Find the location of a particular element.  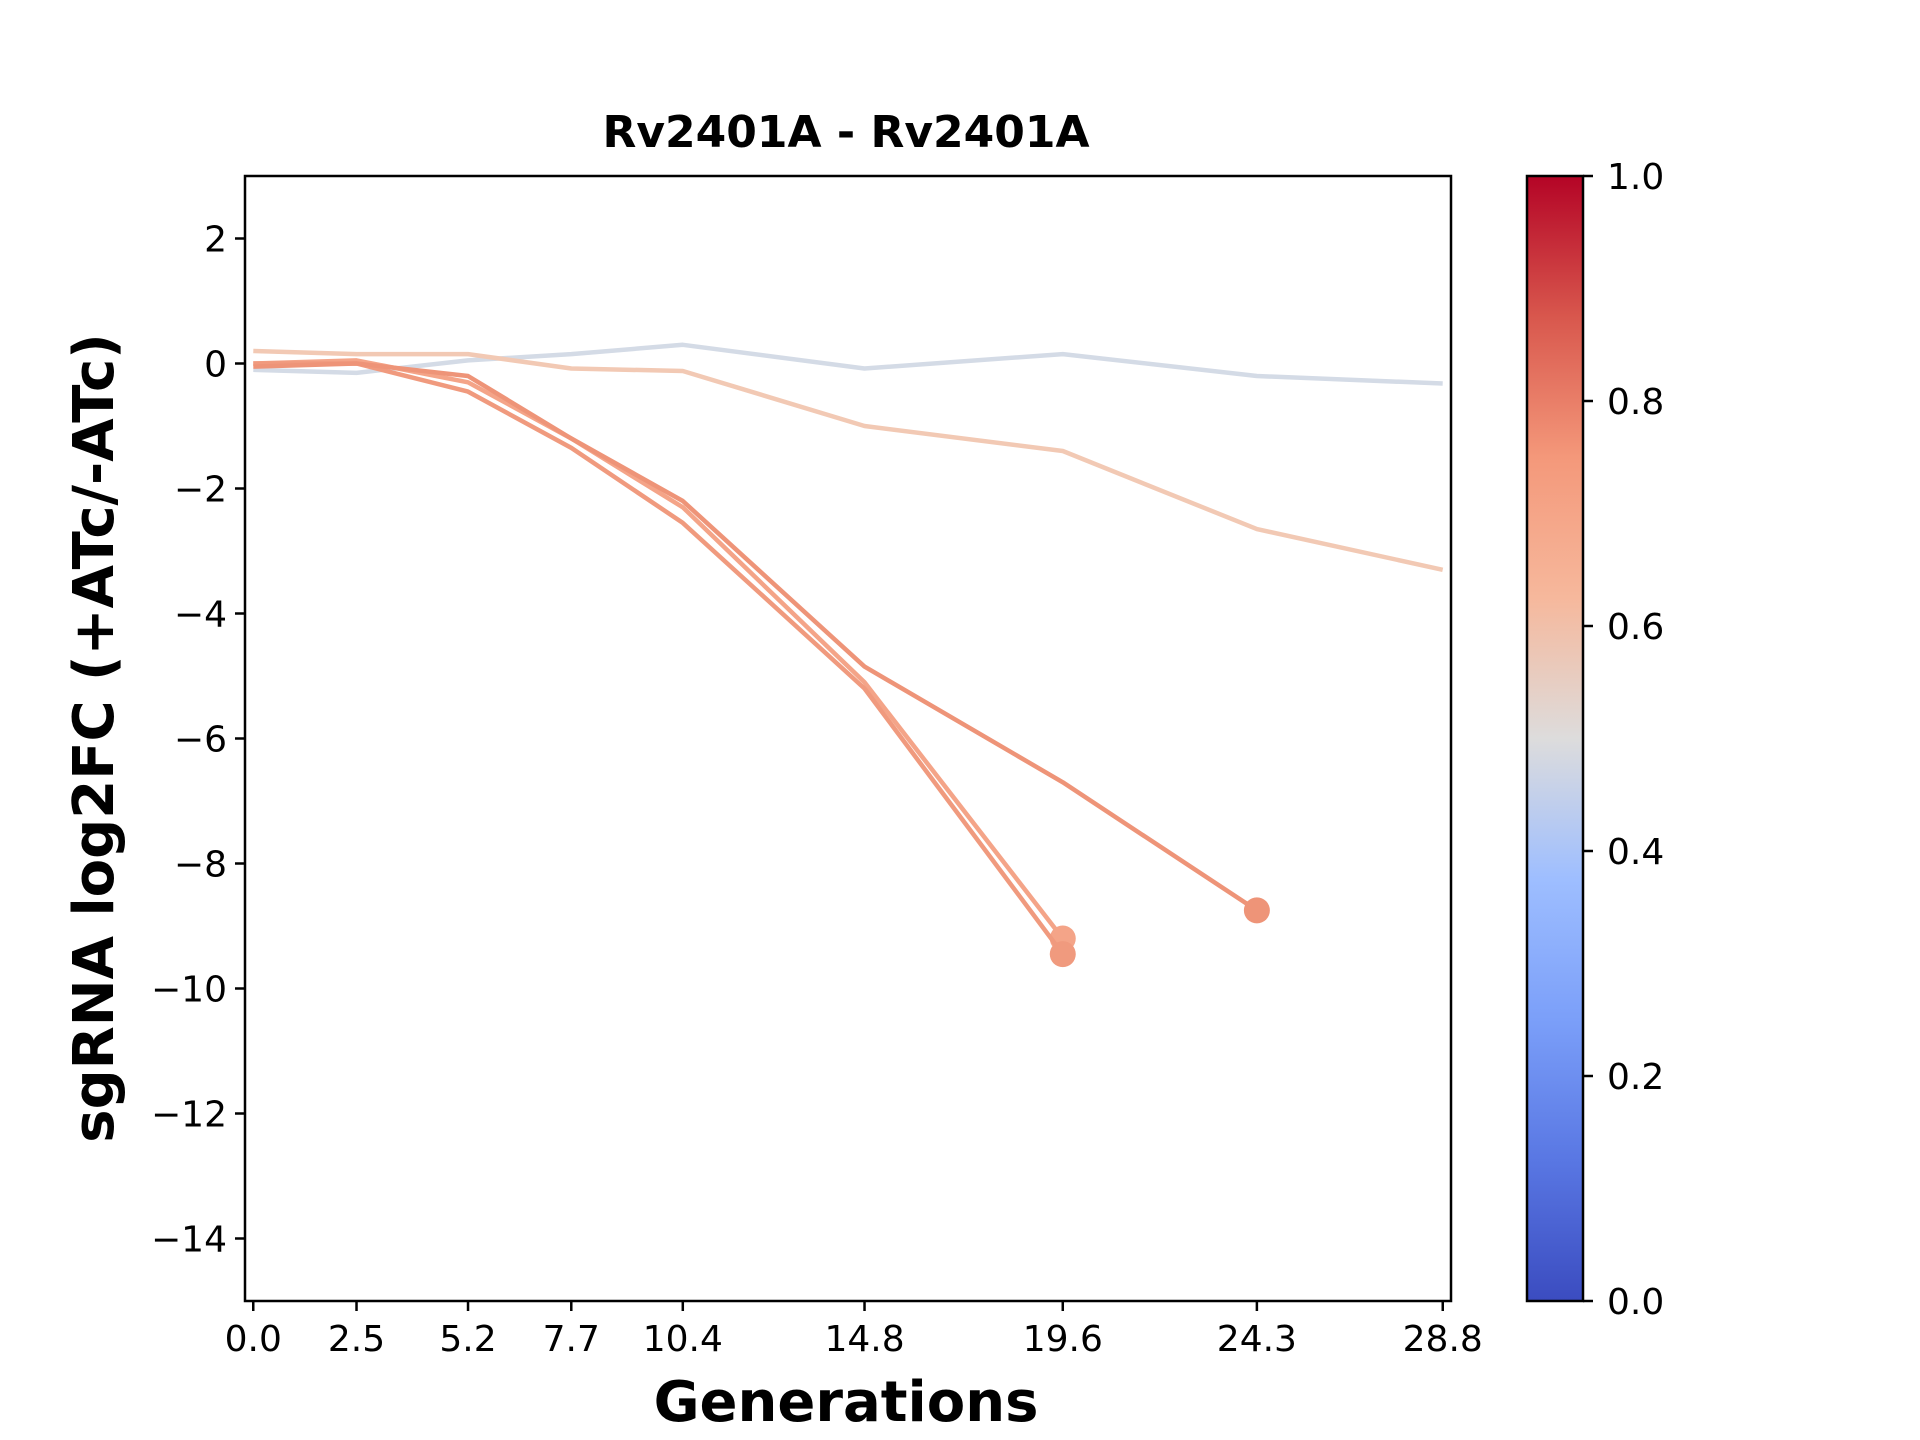

x-tick-label: 28.8 is located at coordinates (1443, 1339).